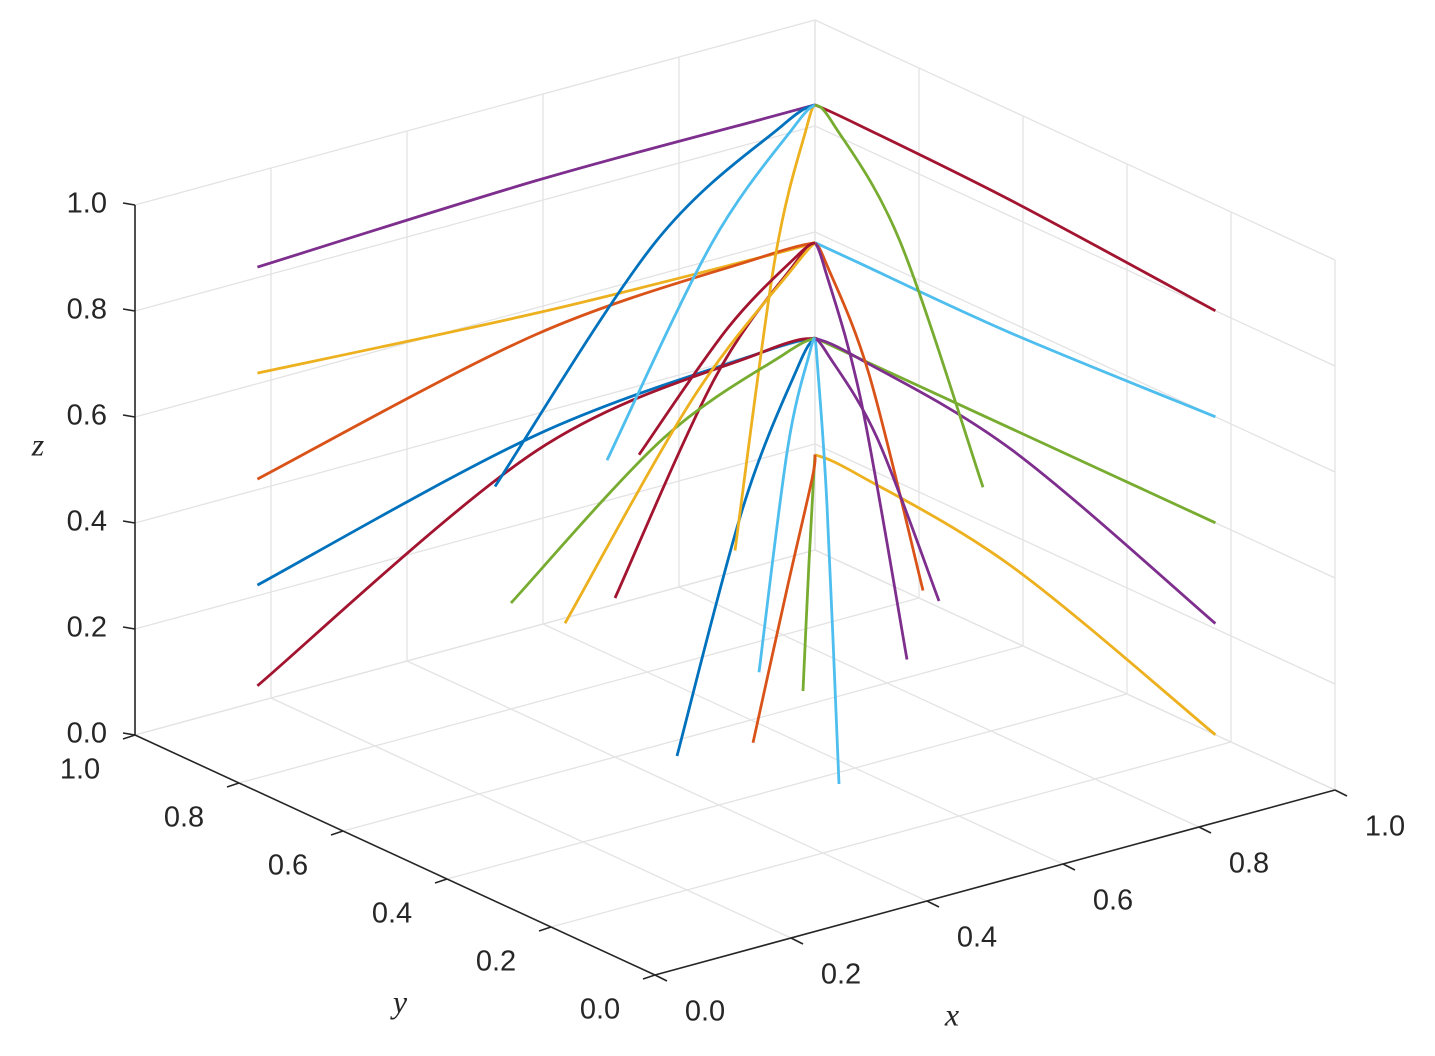 The image size is (1435, 1056). Describe the element at coordinates (87, 734) in the screenshot. I see `z-tick-label: 0.0` at that location.